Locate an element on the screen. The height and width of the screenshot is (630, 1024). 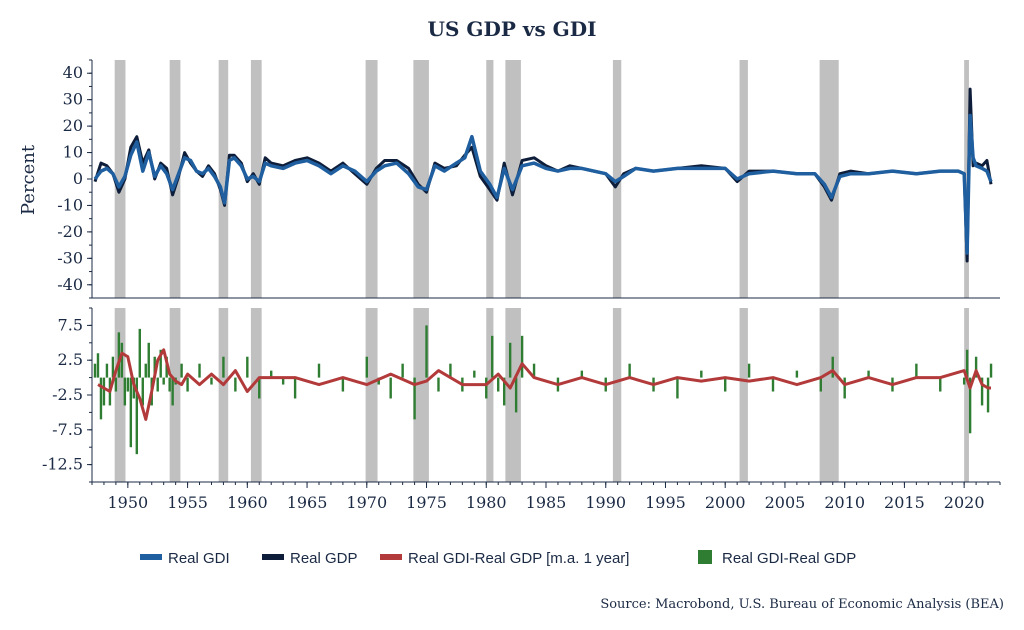
y-tick-label-top: 10 is located at coordinates (73, 152).